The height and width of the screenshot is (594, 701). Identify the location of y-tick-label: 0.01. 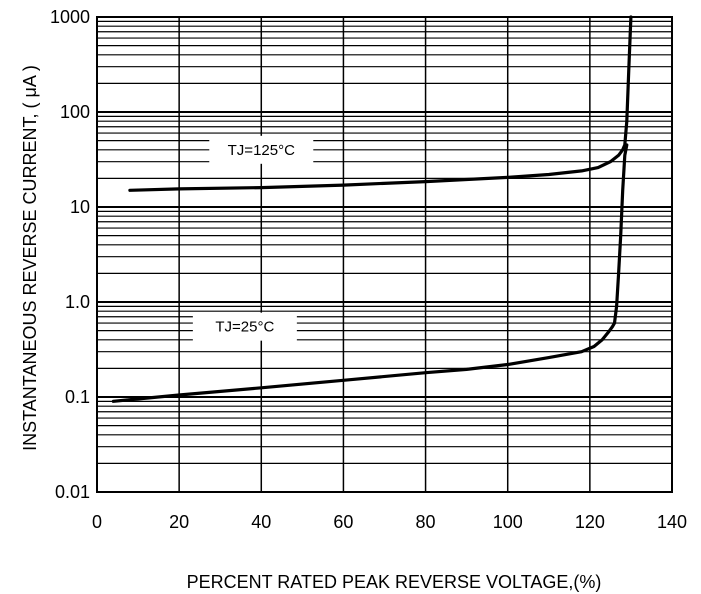
(72, 492).